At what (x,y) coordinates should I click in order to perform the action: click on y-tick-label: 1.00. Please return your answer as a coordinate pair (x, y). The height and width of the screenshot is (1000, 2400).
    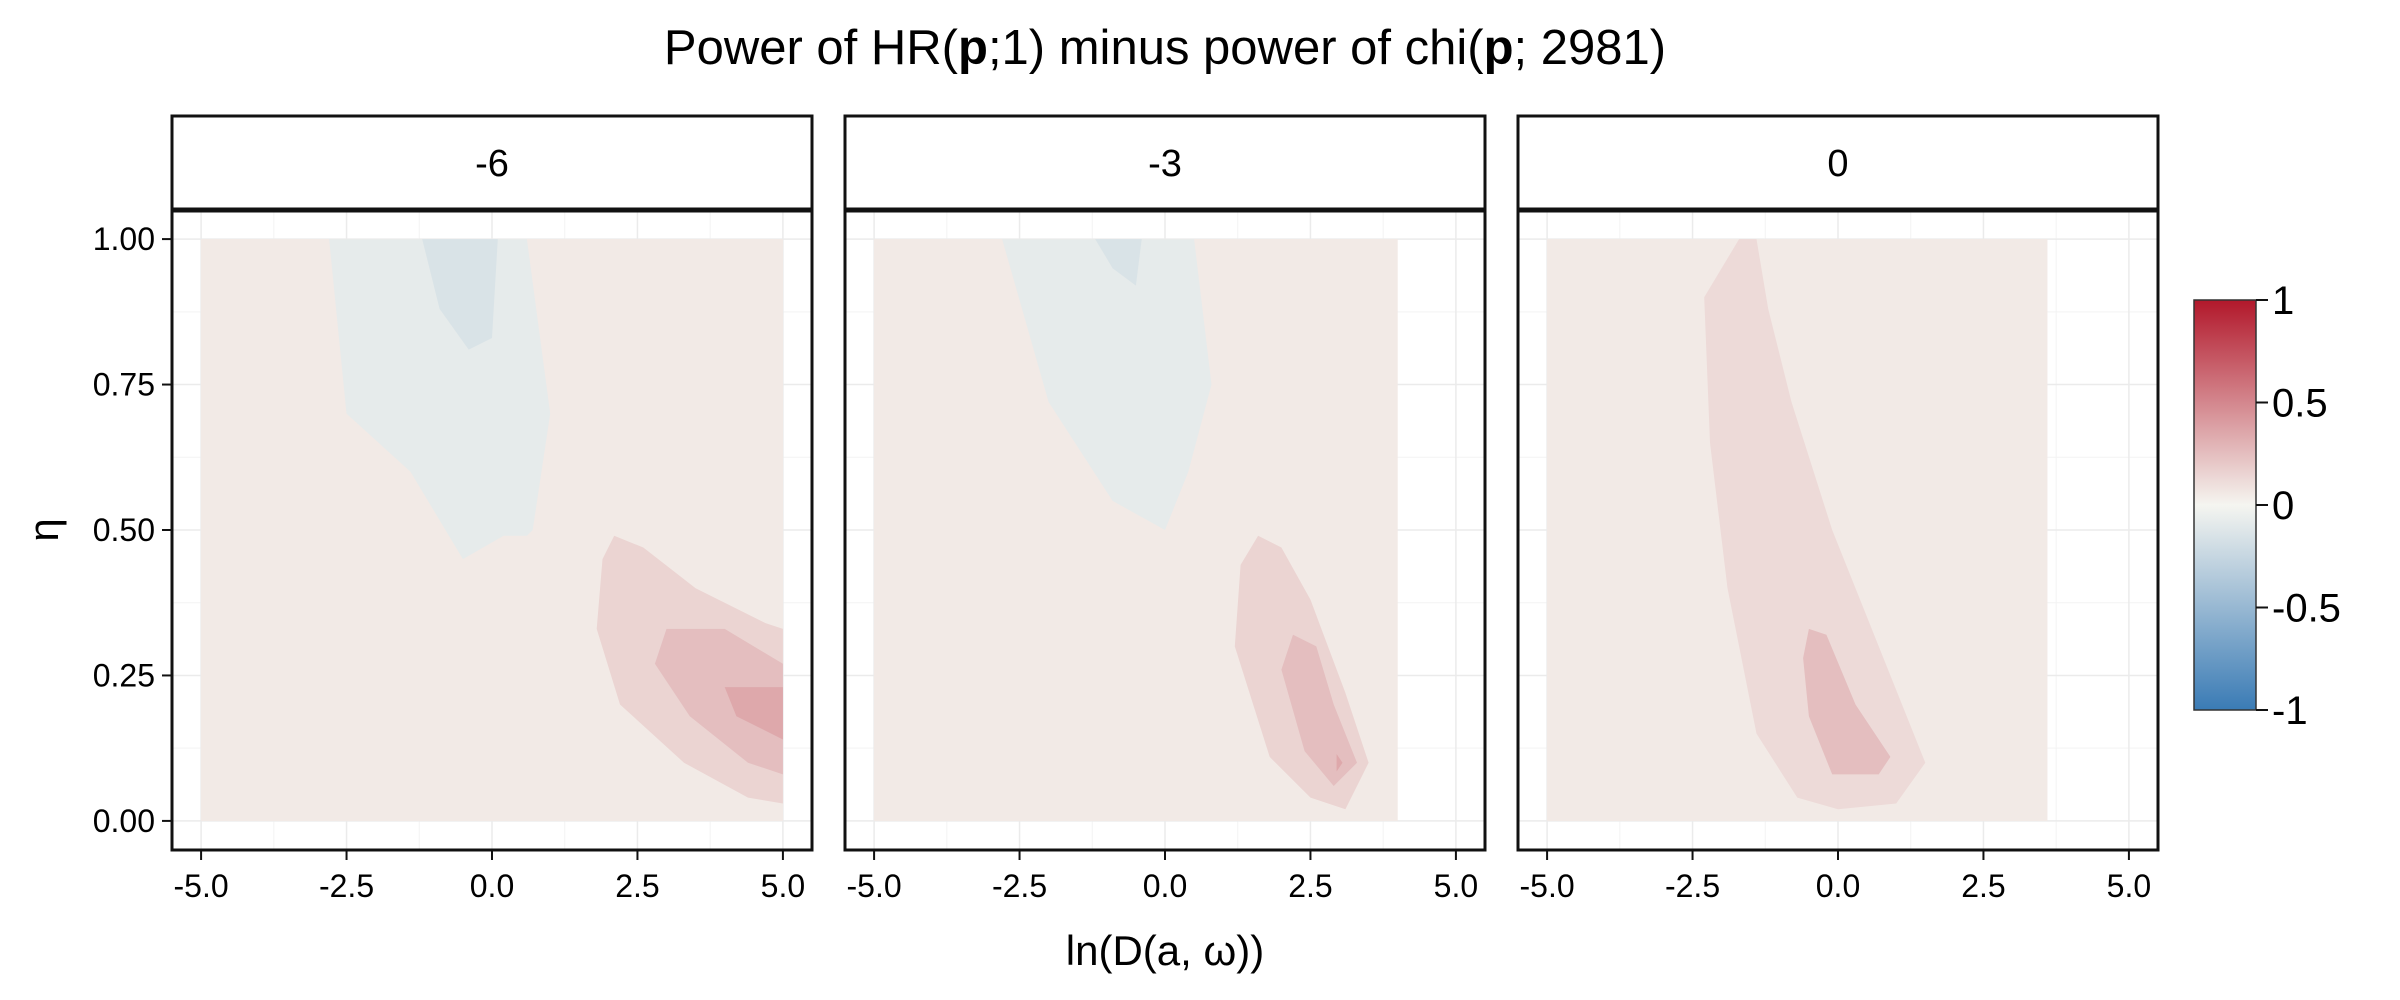
    Looking at the image, I should click on (124, 239).